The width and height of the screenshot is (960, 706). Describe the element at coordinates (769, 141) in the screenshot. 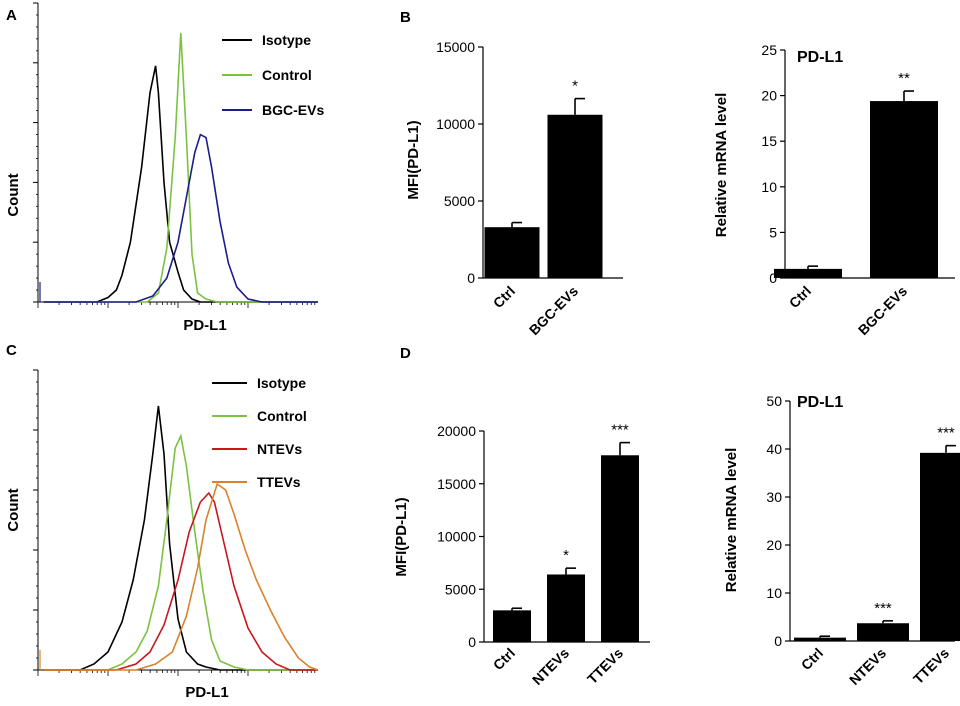

I see `y-tick-label: 15` at that location.